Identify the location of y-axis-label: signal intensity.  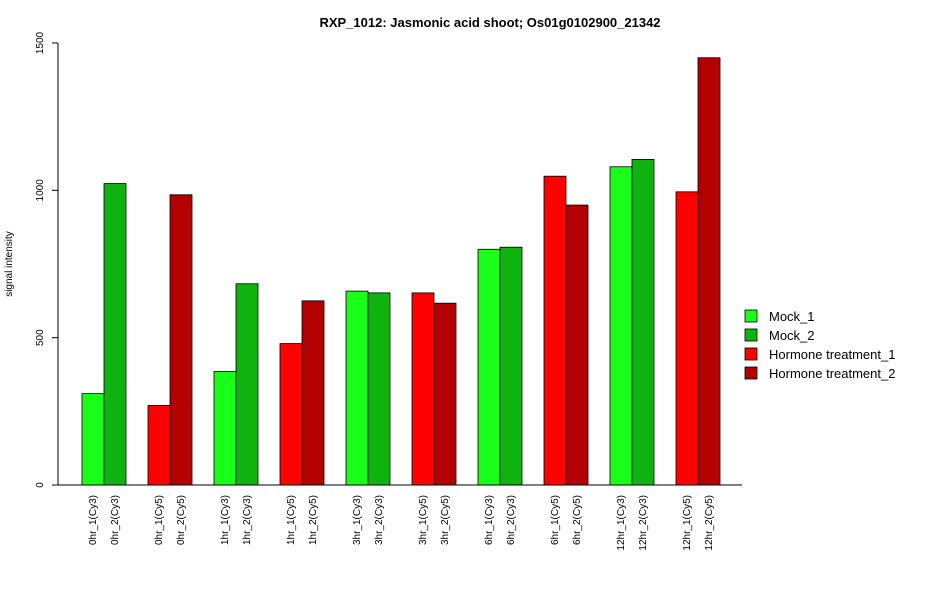
(9, 264).